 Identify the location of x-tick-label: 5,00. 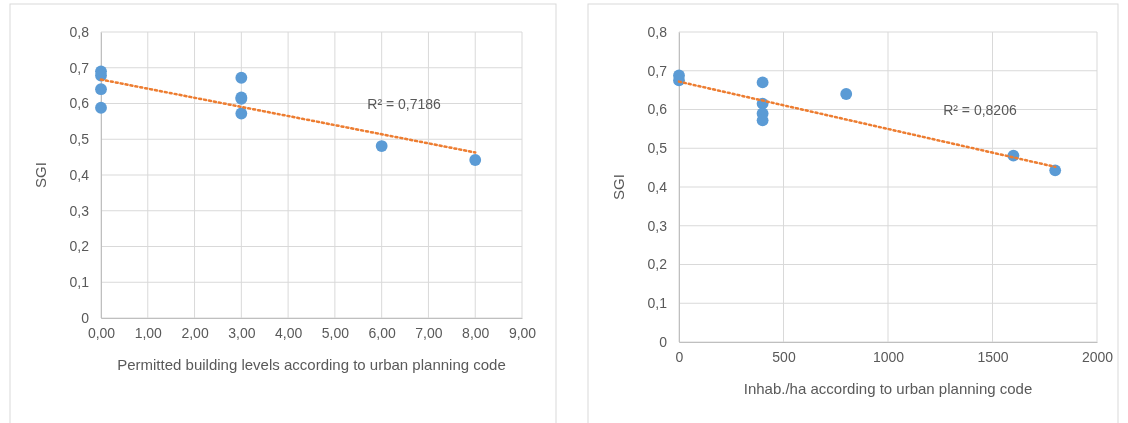
(335, 332).